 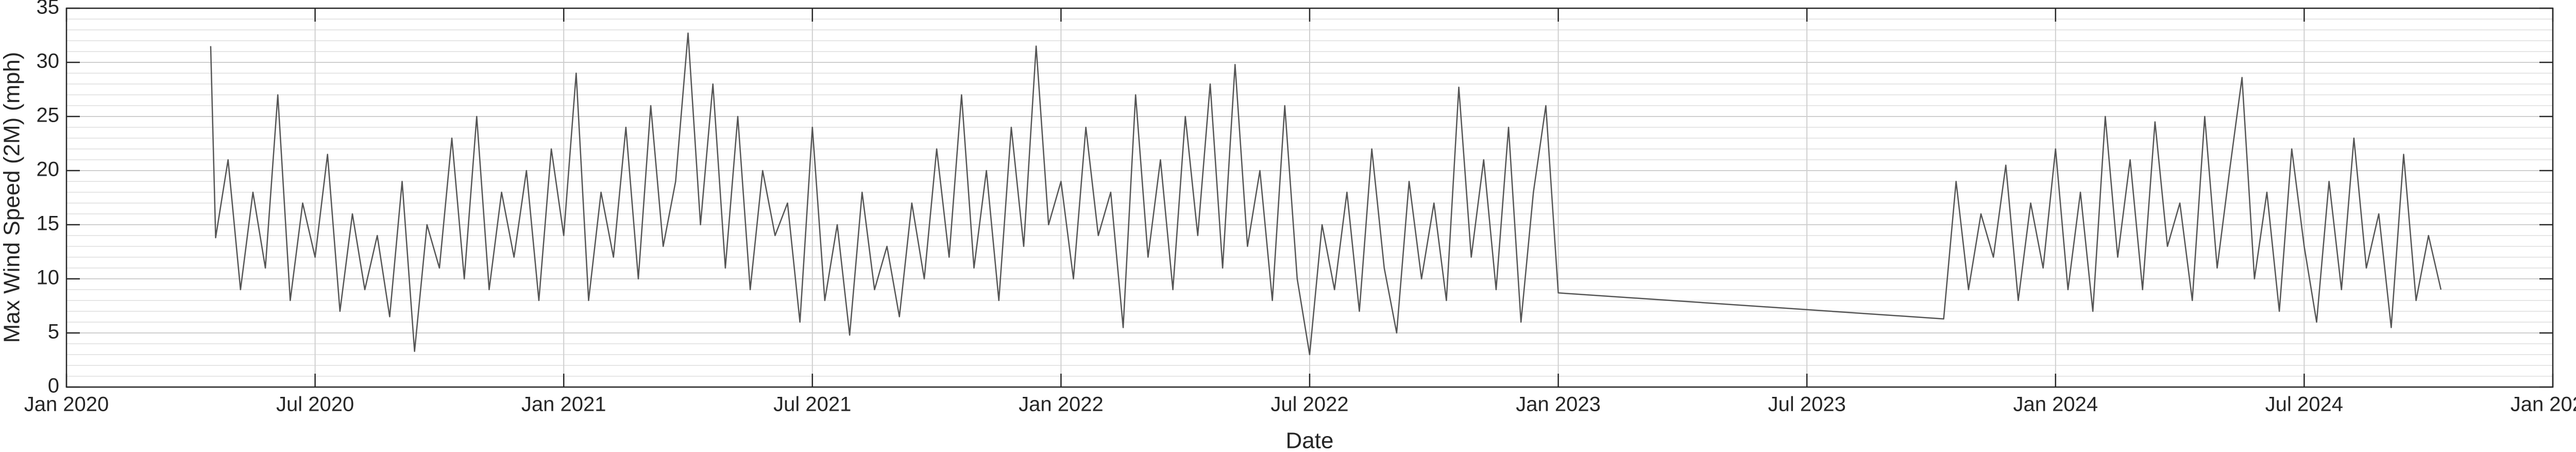 What do you see at coordinates (2055, 404) in the screenshot?
I see `x-tick-label: Jan 2024` at bounding box center [2055, 404].